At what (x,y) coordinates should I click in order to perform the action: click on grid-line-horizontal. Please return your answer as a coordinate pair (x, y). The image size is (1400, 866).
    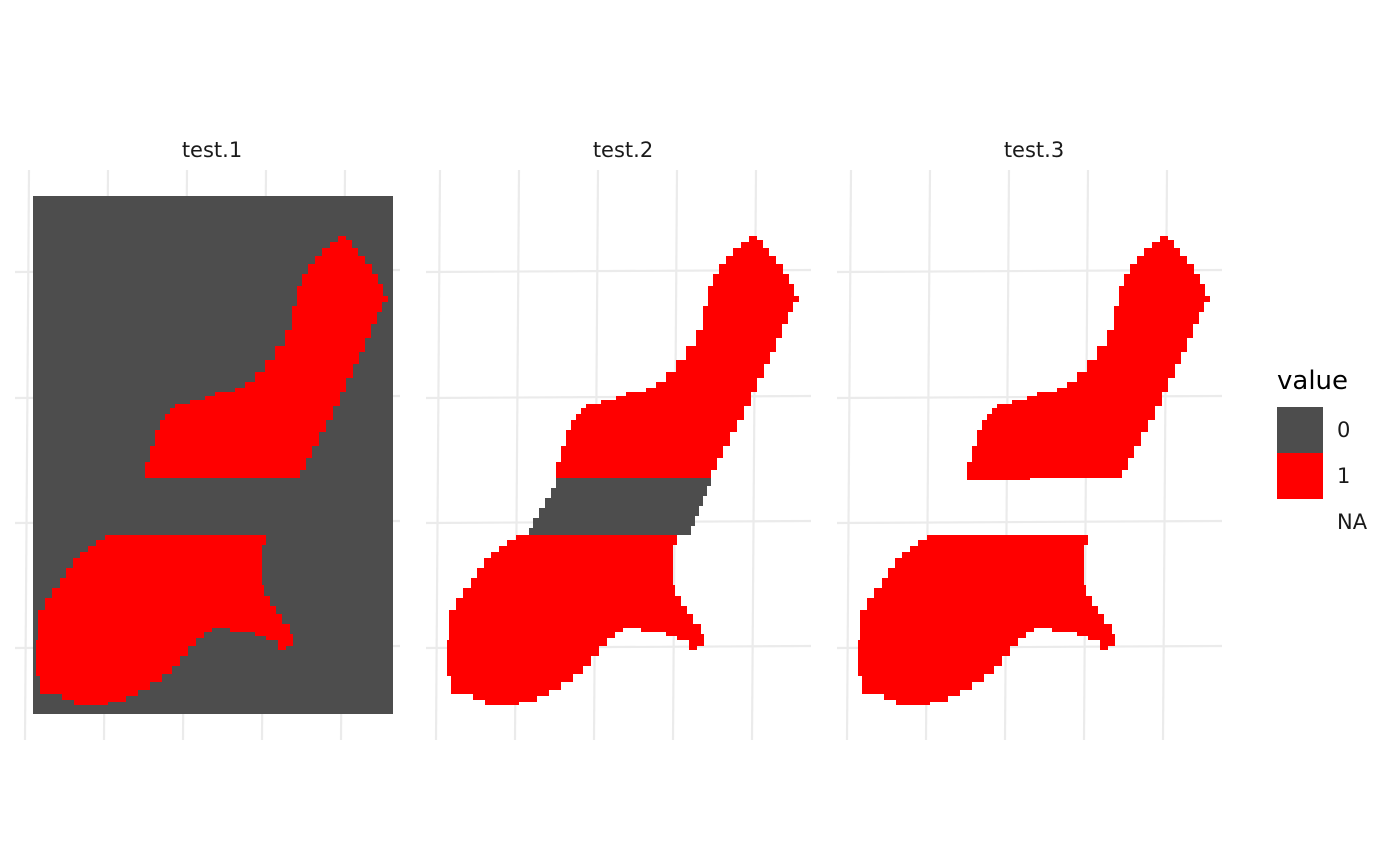
    Looking at the image, I should click on (1029, 522).